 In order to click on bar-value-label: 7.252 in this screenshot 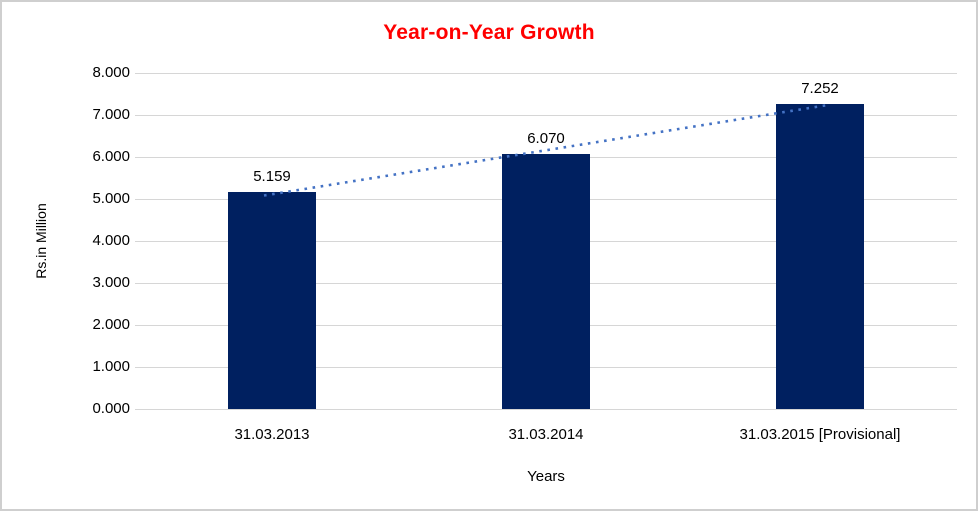, I will do `click(820, 89)`.